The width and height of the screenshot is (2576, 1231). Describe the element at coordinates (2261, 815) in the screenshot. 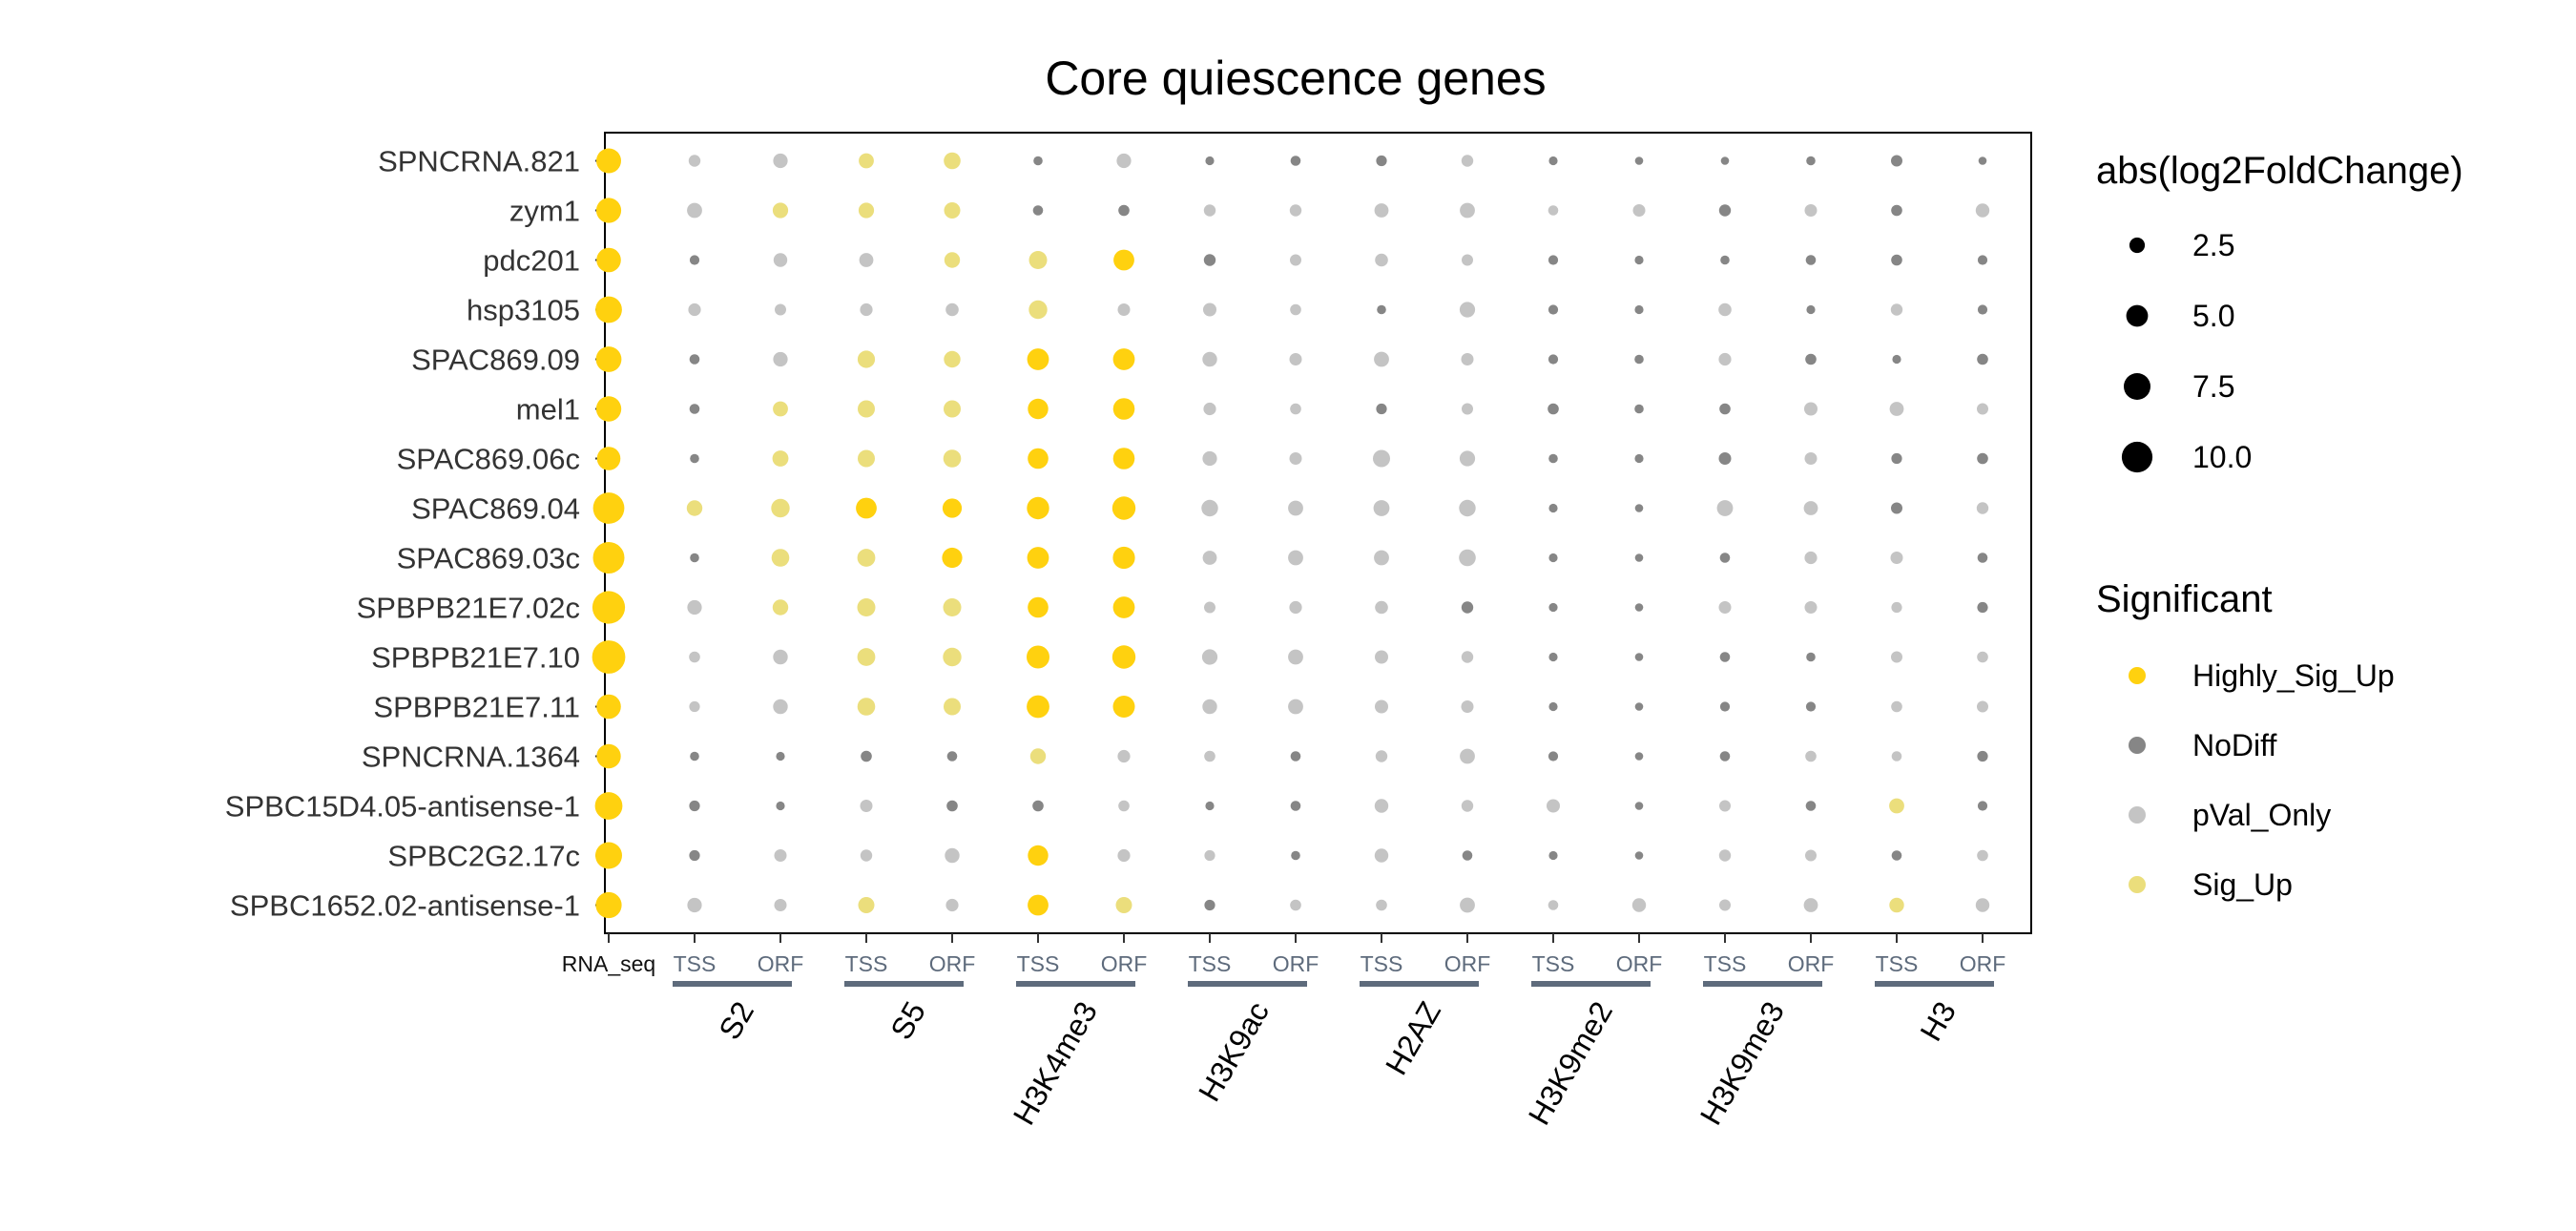

I see `legend-color-label: pVal_Only` at that location.